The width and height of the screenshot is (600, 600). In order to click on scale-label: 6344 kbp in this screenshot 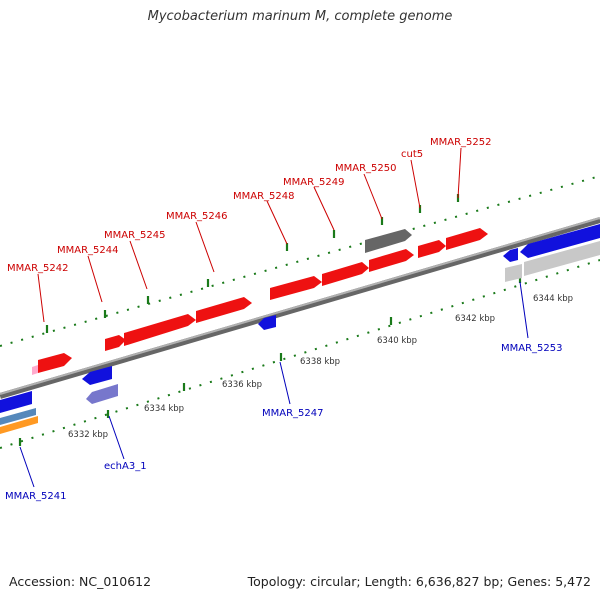, I will do `click(553, 299)`.